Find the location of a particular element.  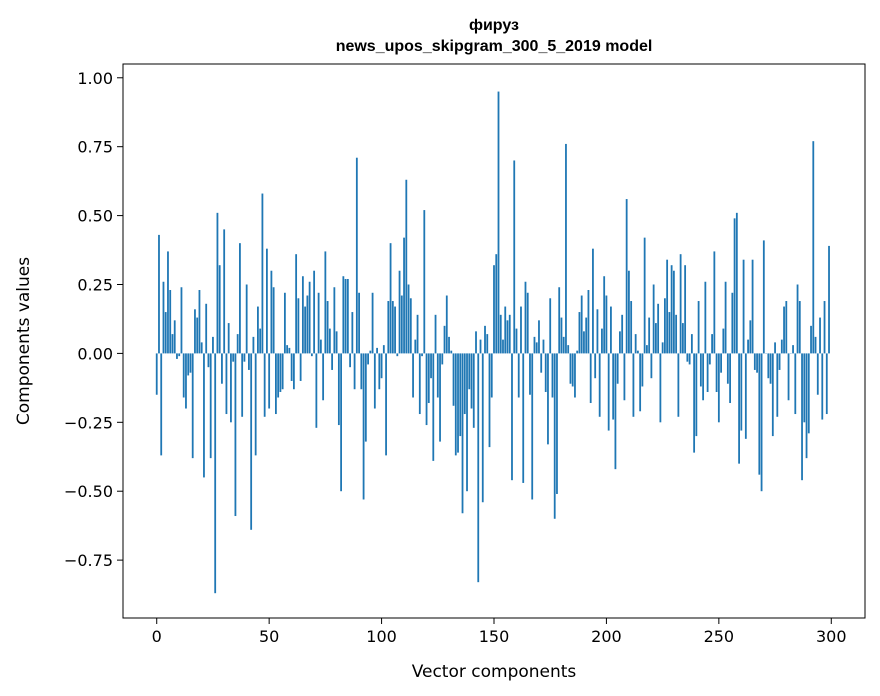

x-tick-label: 0 is located at coordinates (157, 636).